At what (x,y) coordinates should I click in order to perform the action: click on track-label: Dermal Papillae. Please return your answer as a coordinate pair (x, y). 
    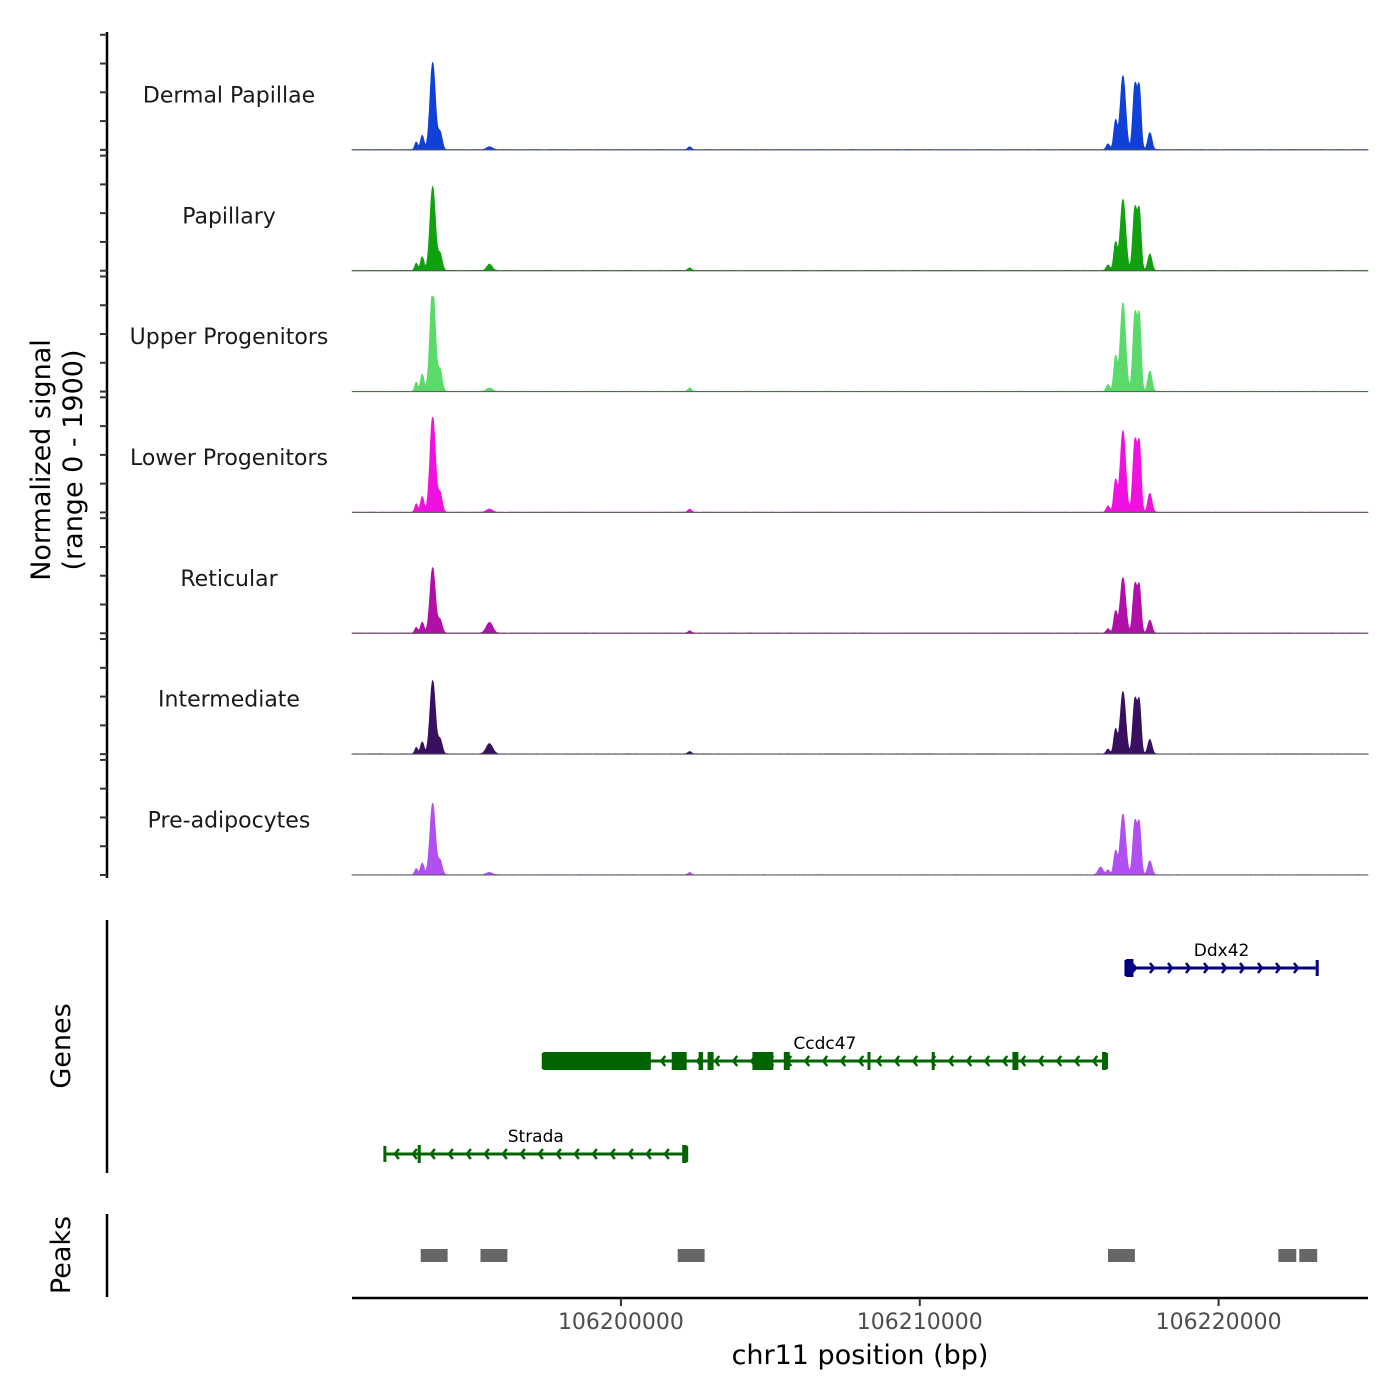
    Looking at the image, I should click on (229, 95).